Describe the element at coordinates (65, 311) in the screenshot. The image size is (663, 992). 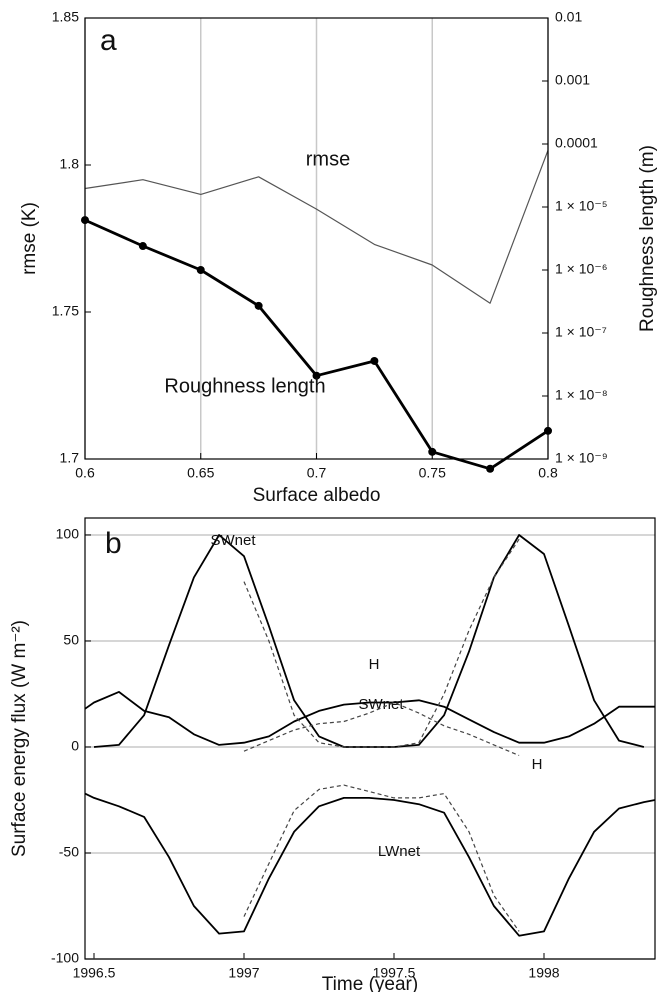
I see `y-tick-label: 1.75` at that location.